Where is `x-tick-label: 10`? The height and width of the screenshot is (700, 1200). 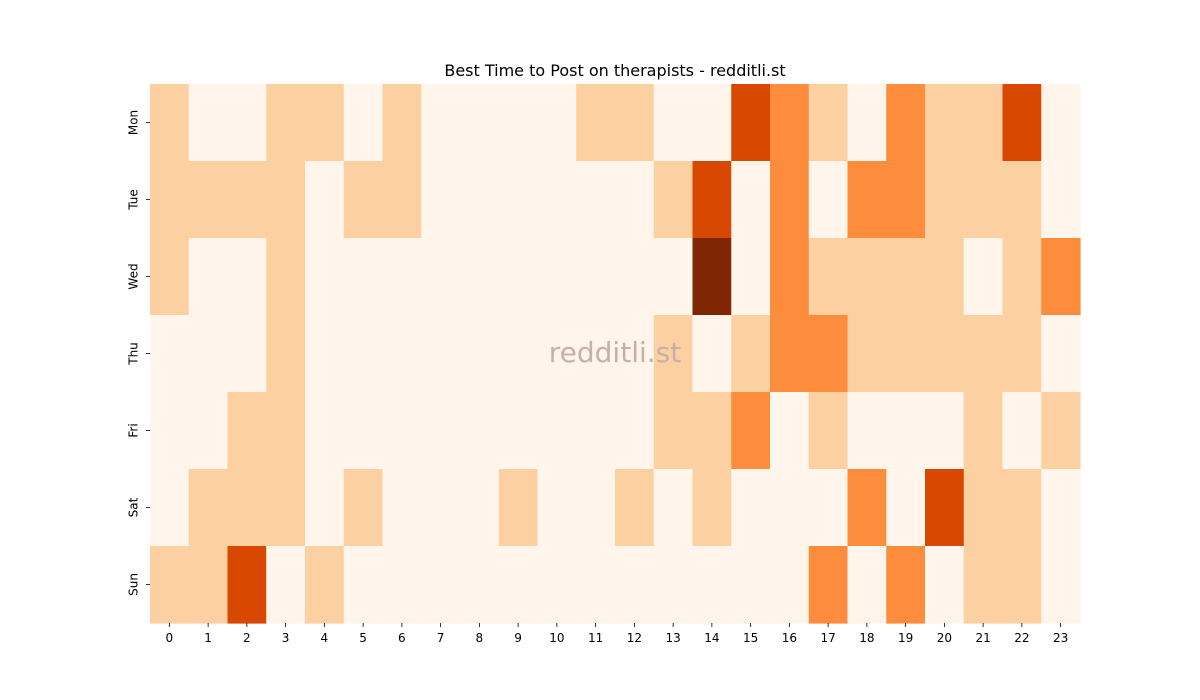
x-tick-label: 10 is located at coordinates (556, 638).